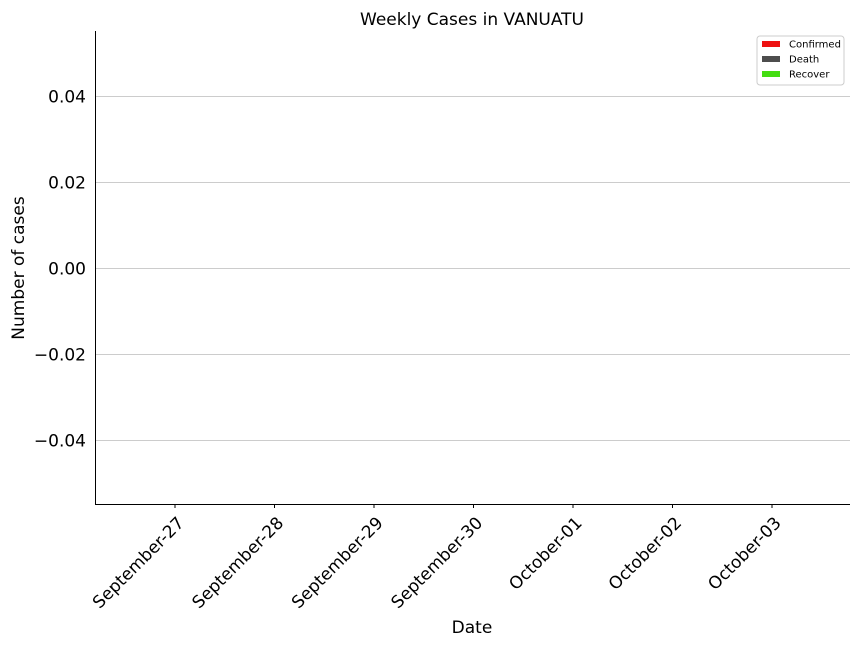 The image size is (864, 648). I want to click on x-tick-label: October-03, so click(744, 553).